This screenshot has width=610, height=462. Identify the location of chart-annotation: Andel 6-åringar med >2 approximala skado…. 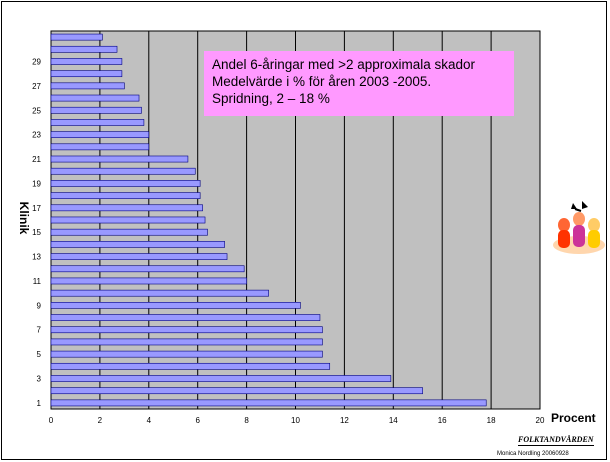
(359, 83).